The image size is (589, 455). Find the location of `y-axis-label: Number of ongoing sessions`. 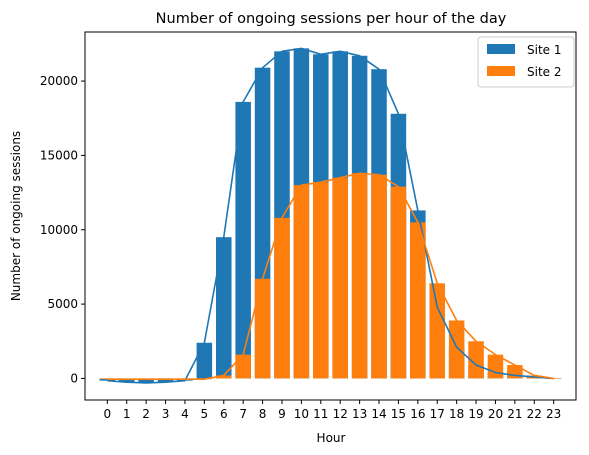

y-axis-label: Number of ongoing sessions is located at coordinates (16, 216).